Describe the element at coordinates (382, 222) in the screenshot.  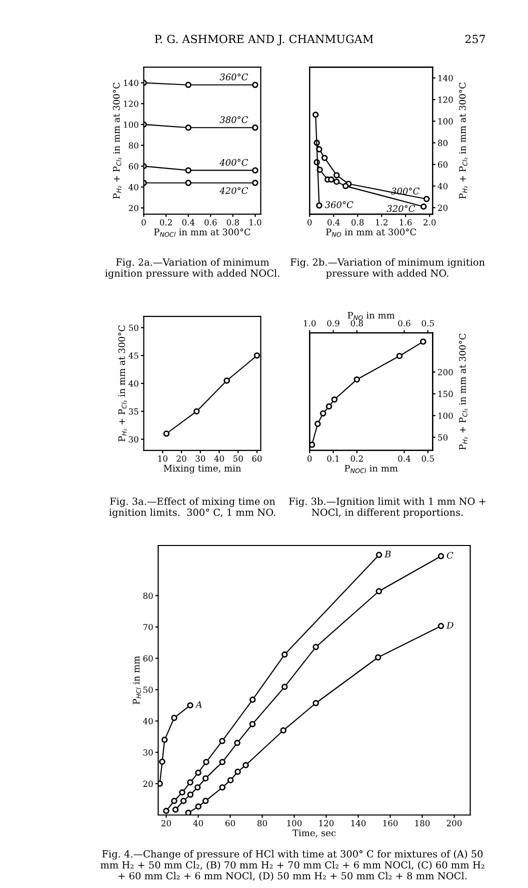
I see `x-tick-label: 1.2` at that location.